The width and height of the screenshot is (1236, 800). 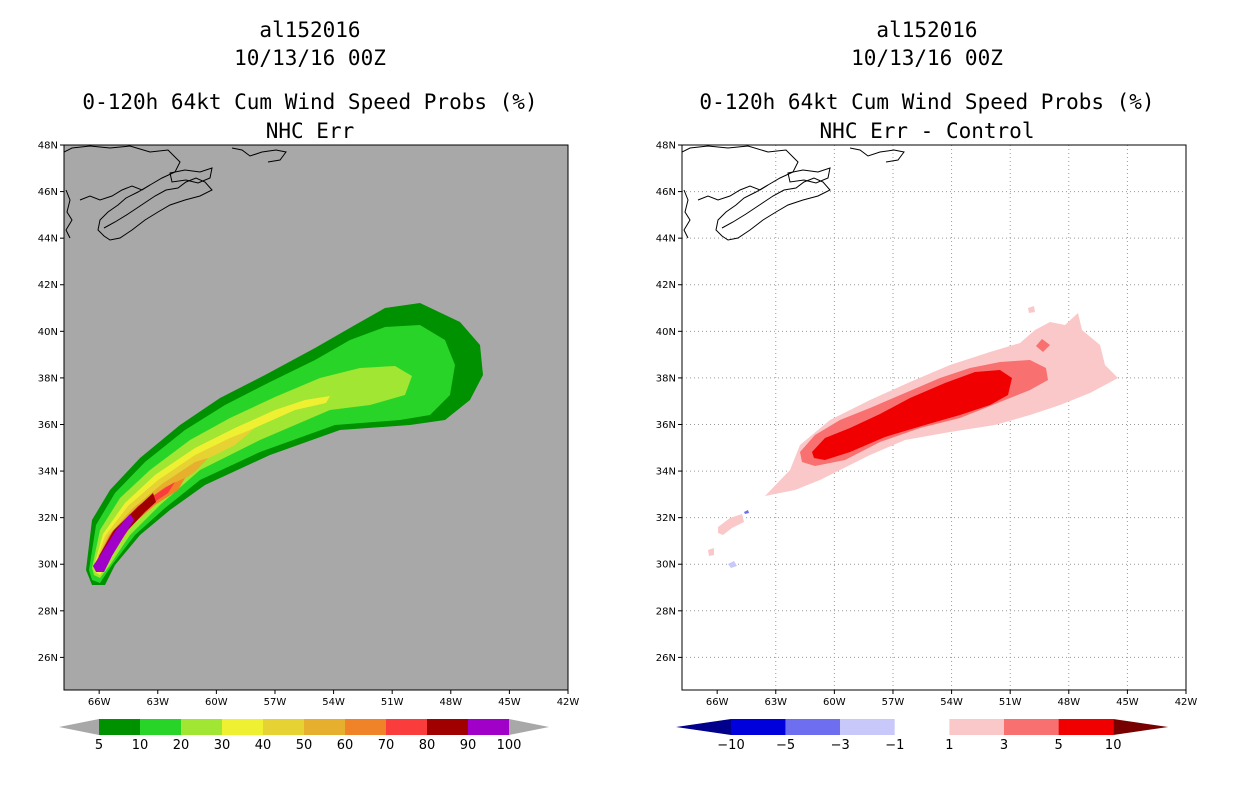 I want to click on colorbar-end-right, so click(x=1141, y=727).